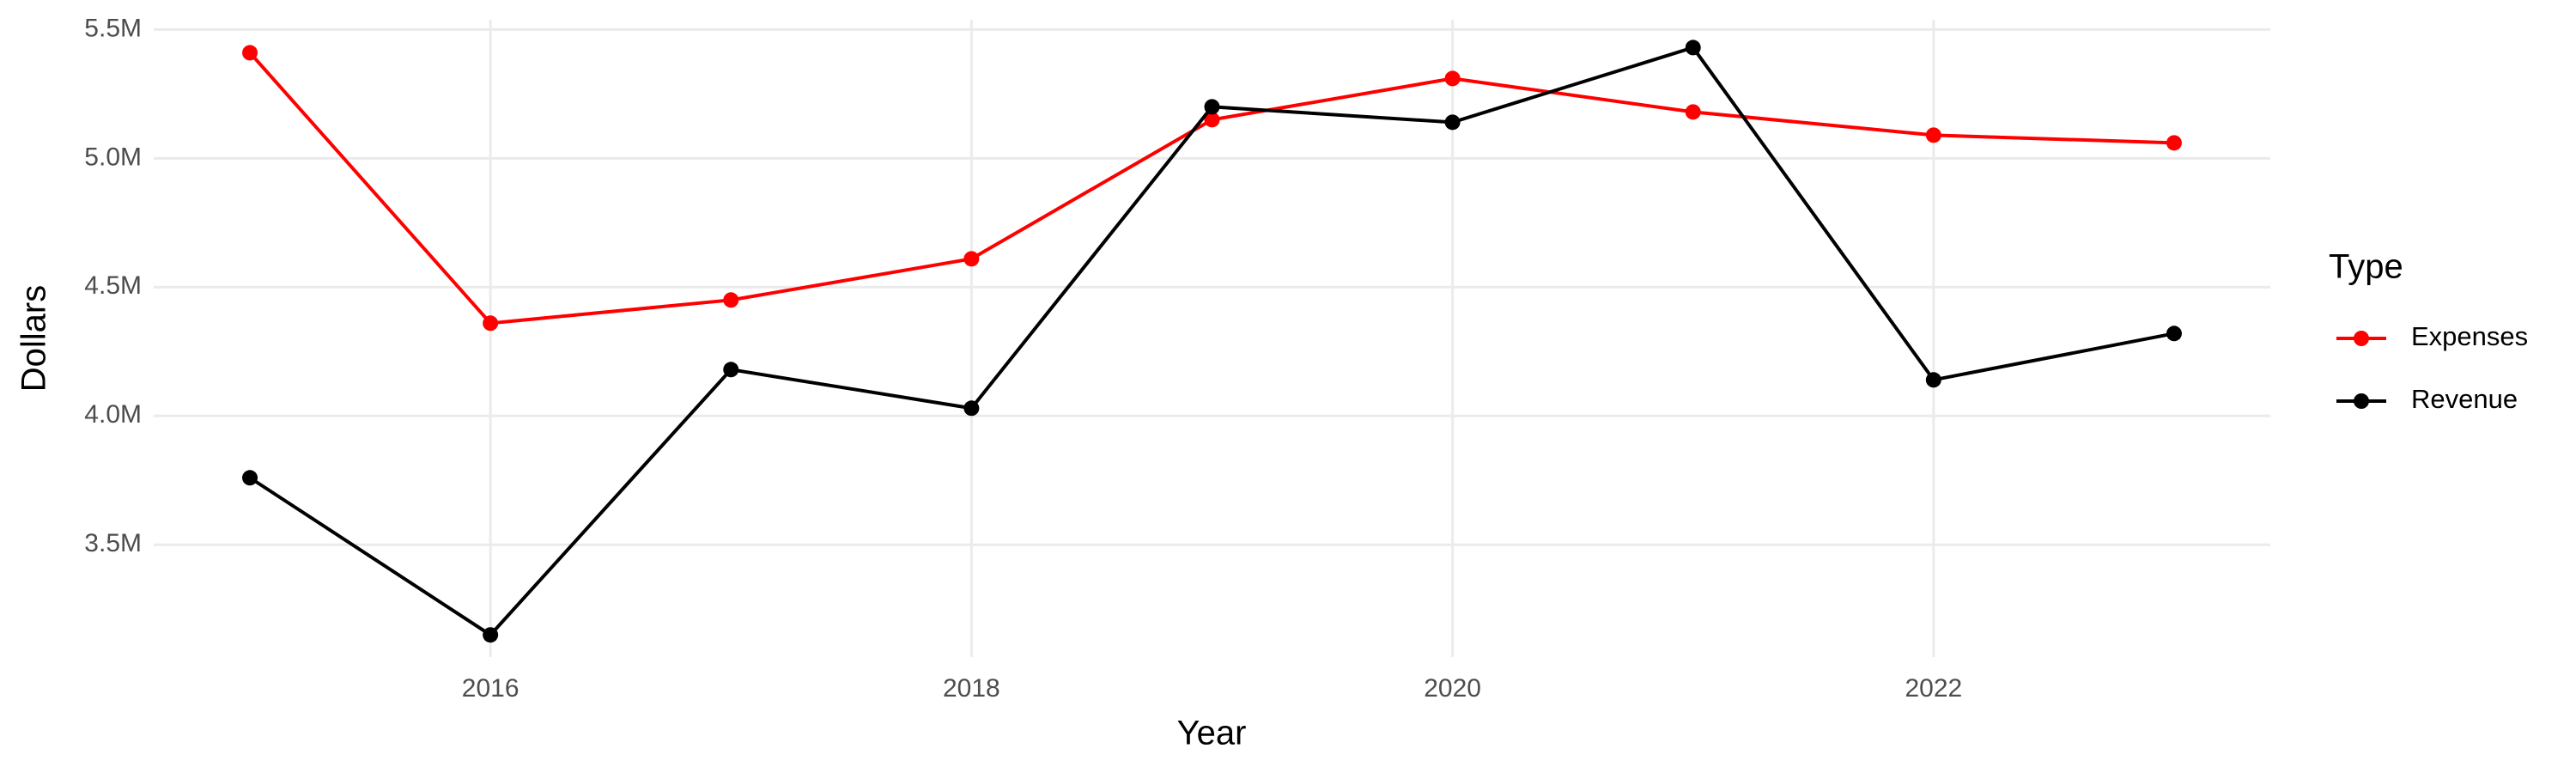 The height and width of the screenshot is (773, 2576). I want to click on legend-title: Type, so click(2366, 267).